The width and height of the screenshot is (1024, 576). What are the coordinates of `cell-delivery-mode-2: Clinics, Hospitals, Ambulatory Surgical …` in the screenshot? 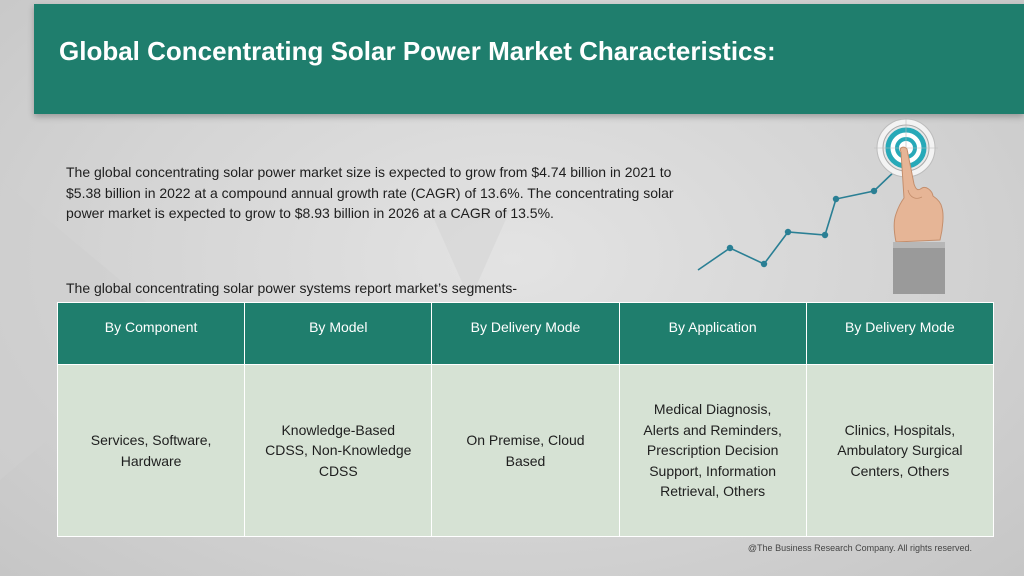 It's located at (900, 450).